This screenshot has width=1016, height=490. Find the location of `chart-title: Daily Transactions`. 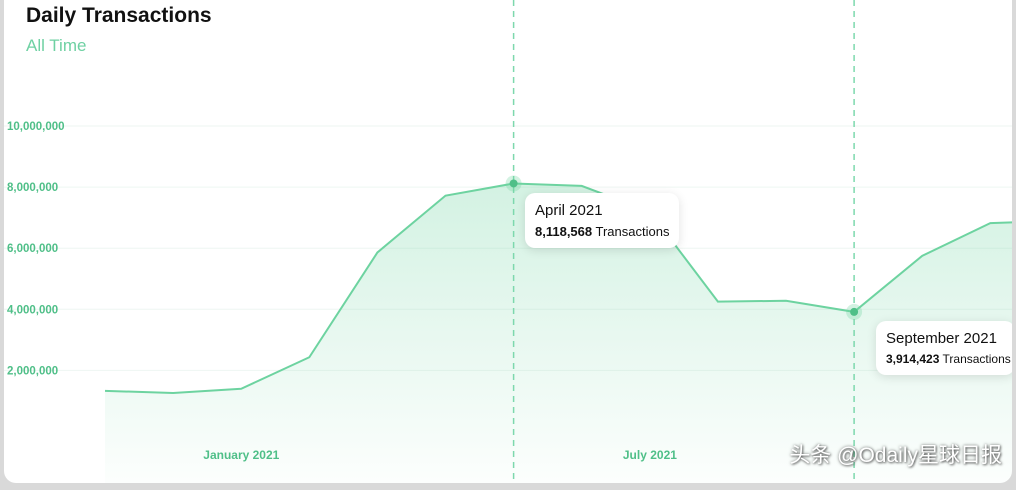

chart-title: Daily Transactions is located at coordinates (119, 15).